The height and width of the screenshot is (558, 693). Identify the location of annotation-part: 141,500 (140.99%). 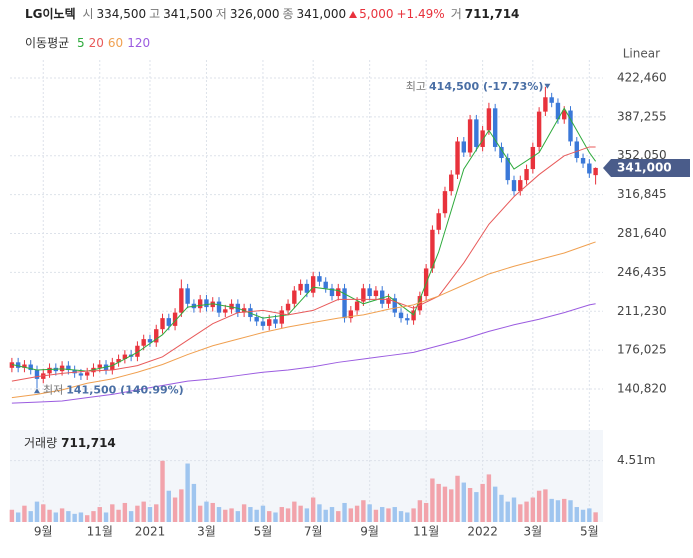
(124, 389).